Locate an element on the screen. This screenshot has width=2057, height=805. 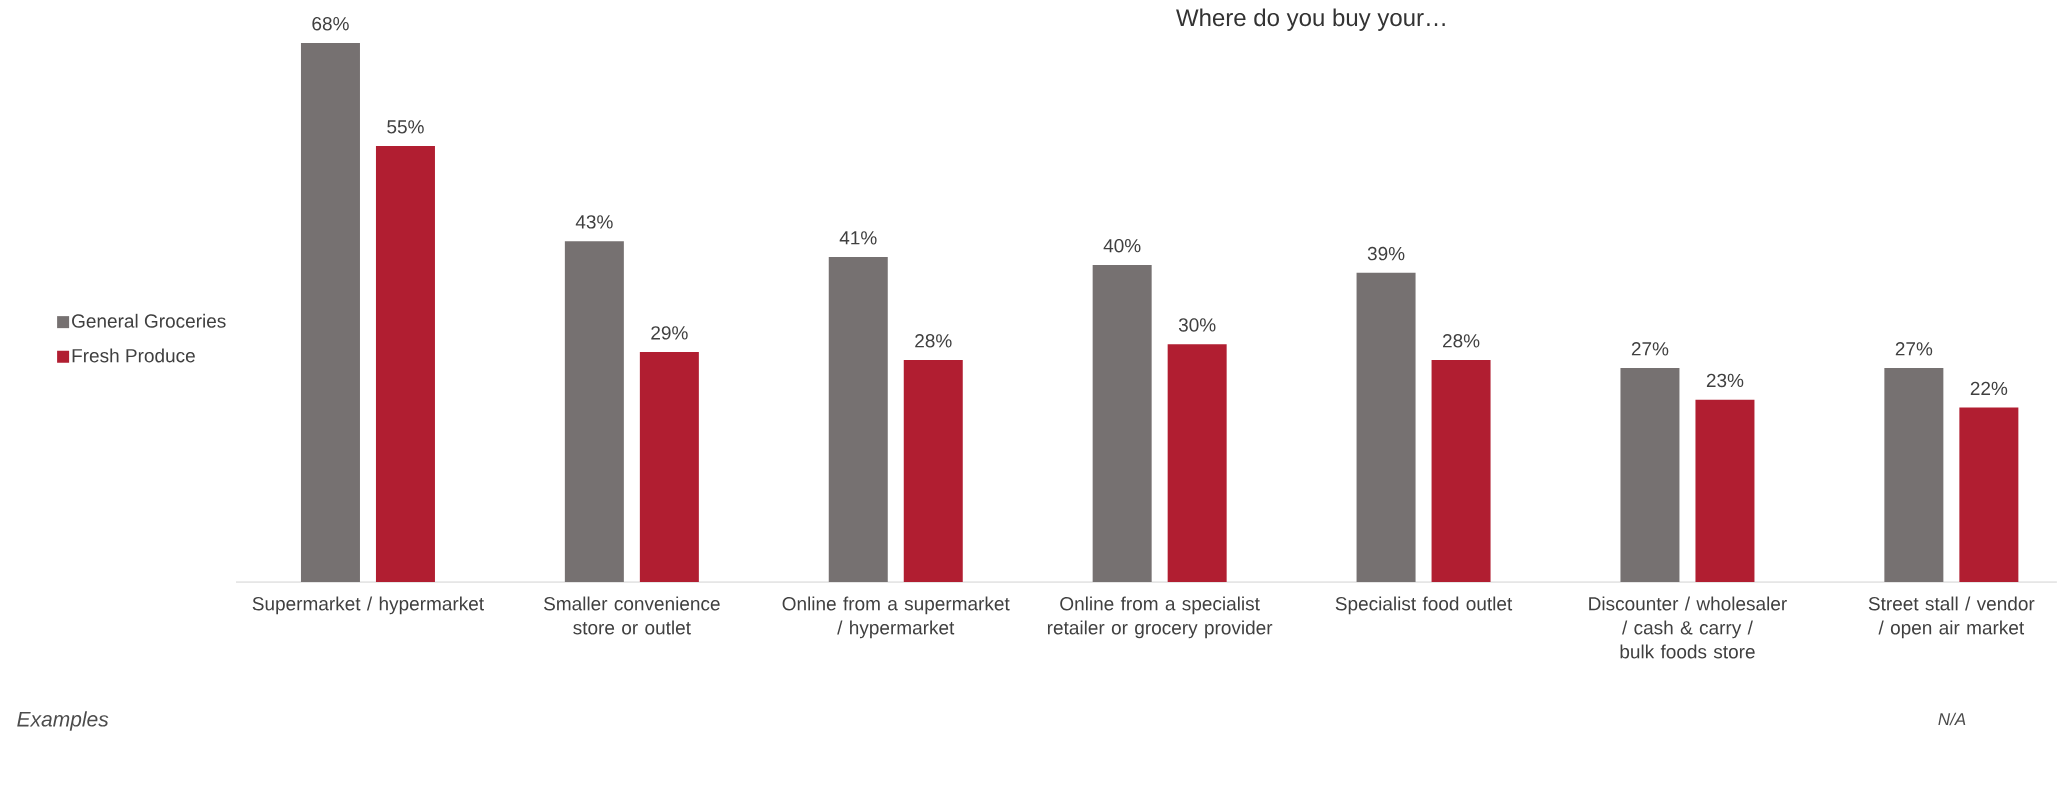
x-tick-label: Specialist food outlet is located at coordinates (1424, 605).